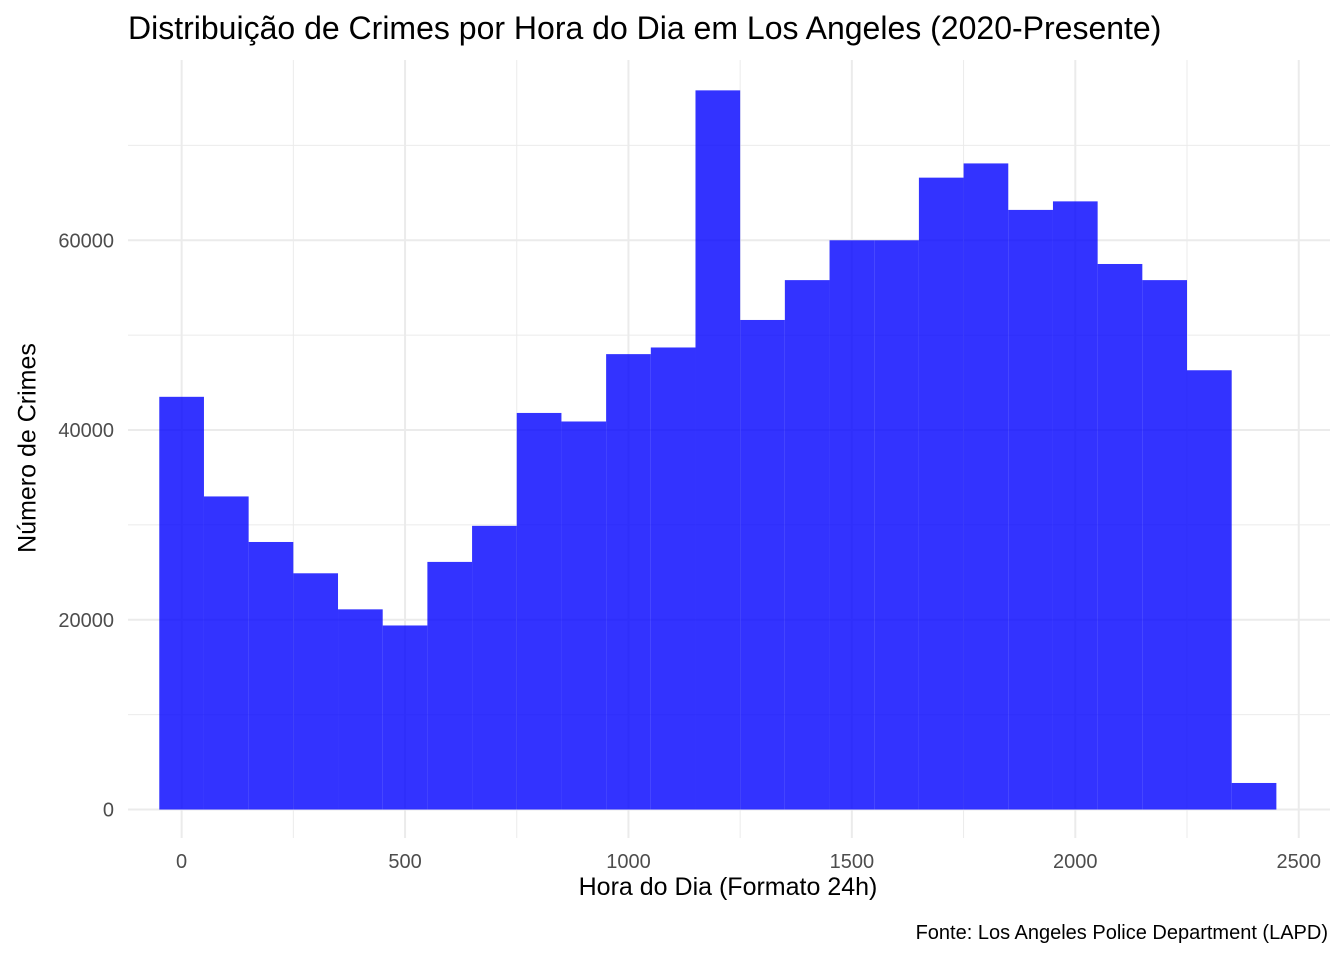 The width and height of the screenshot is (1344, 960). What do you see at coordinates (1075, 862) in the screenshot?
I see `x-tick-label: 2000` at bounding box center [1075, 862].